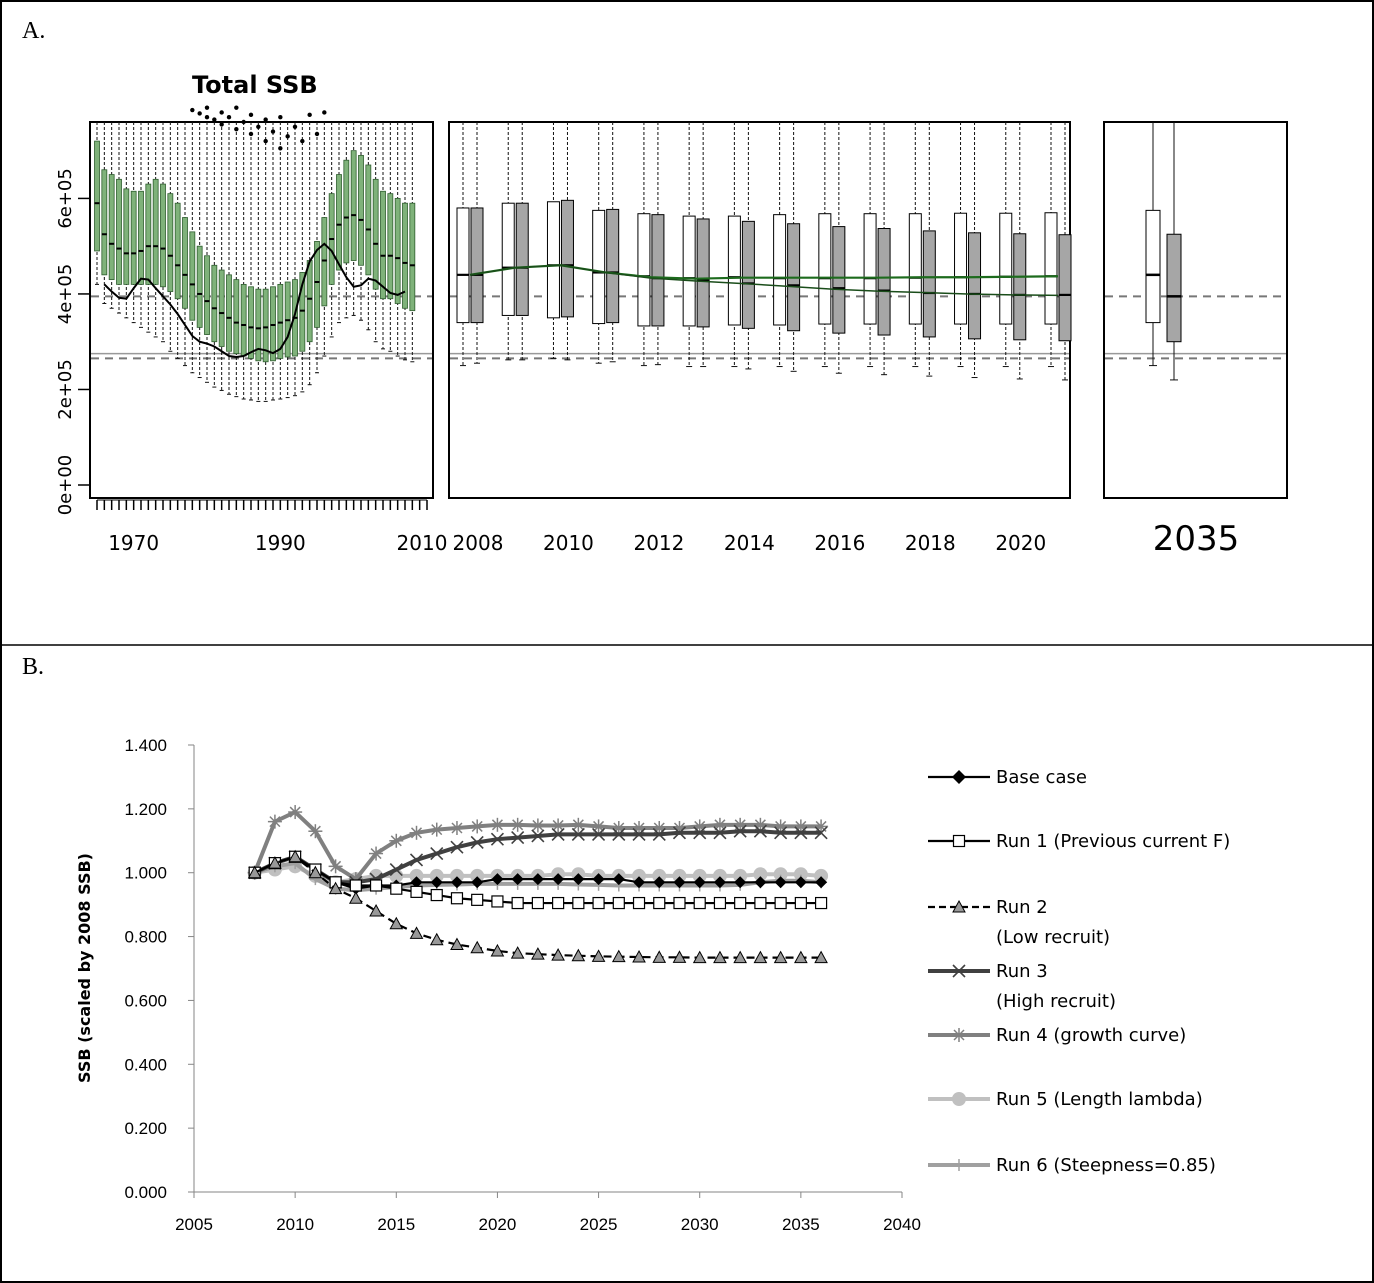 This screenshot has width=1374, height=1283. What do you see at coordinates (1053, 937) in the screenshot?
I see `legend-label-line2: (Low recruit)` at bounding box center [1053, 937].